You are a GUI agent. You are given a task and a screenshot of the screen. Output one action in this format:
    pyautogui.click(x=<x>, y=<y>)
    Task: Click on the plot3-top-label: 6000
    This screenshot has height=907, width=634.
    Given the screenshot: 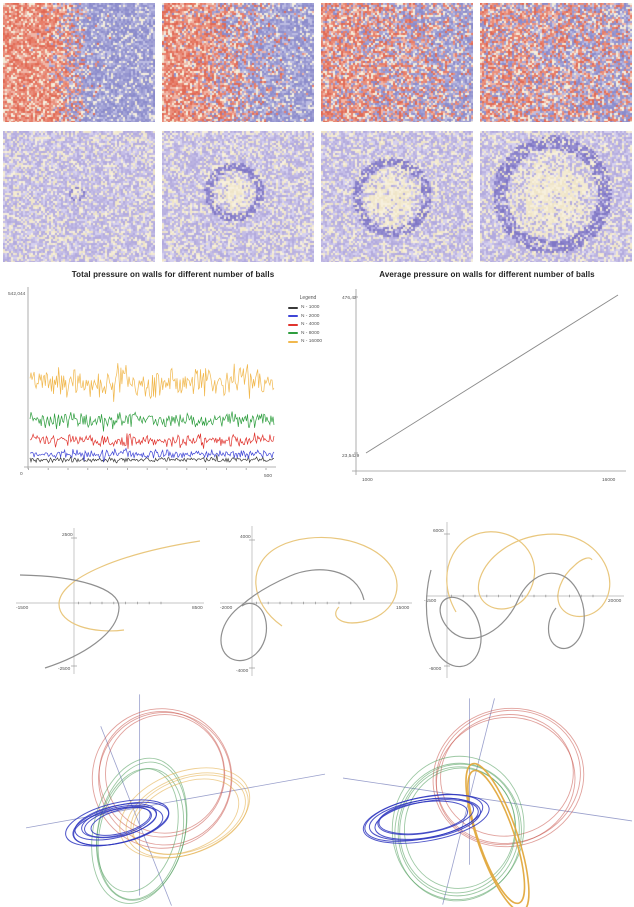 What is the action you would take?
    pyautogui.click(x=438, y=531)
    